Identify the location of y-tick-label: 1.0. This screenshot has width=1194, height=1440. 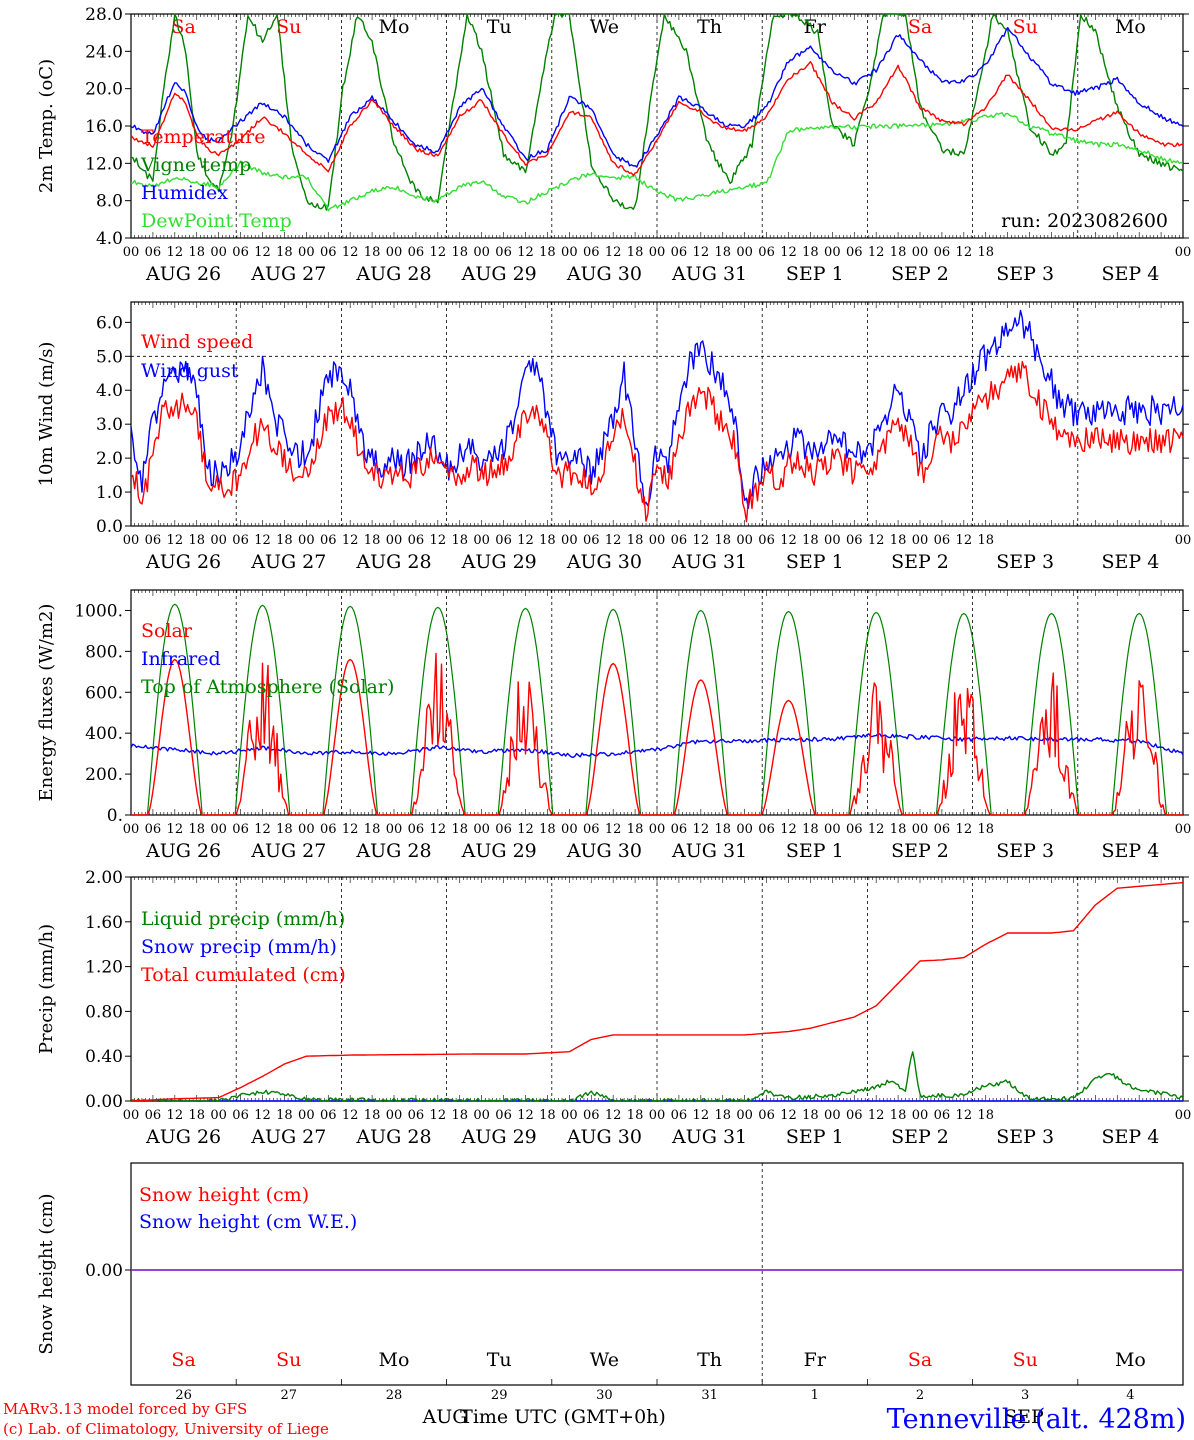
(109, 493).